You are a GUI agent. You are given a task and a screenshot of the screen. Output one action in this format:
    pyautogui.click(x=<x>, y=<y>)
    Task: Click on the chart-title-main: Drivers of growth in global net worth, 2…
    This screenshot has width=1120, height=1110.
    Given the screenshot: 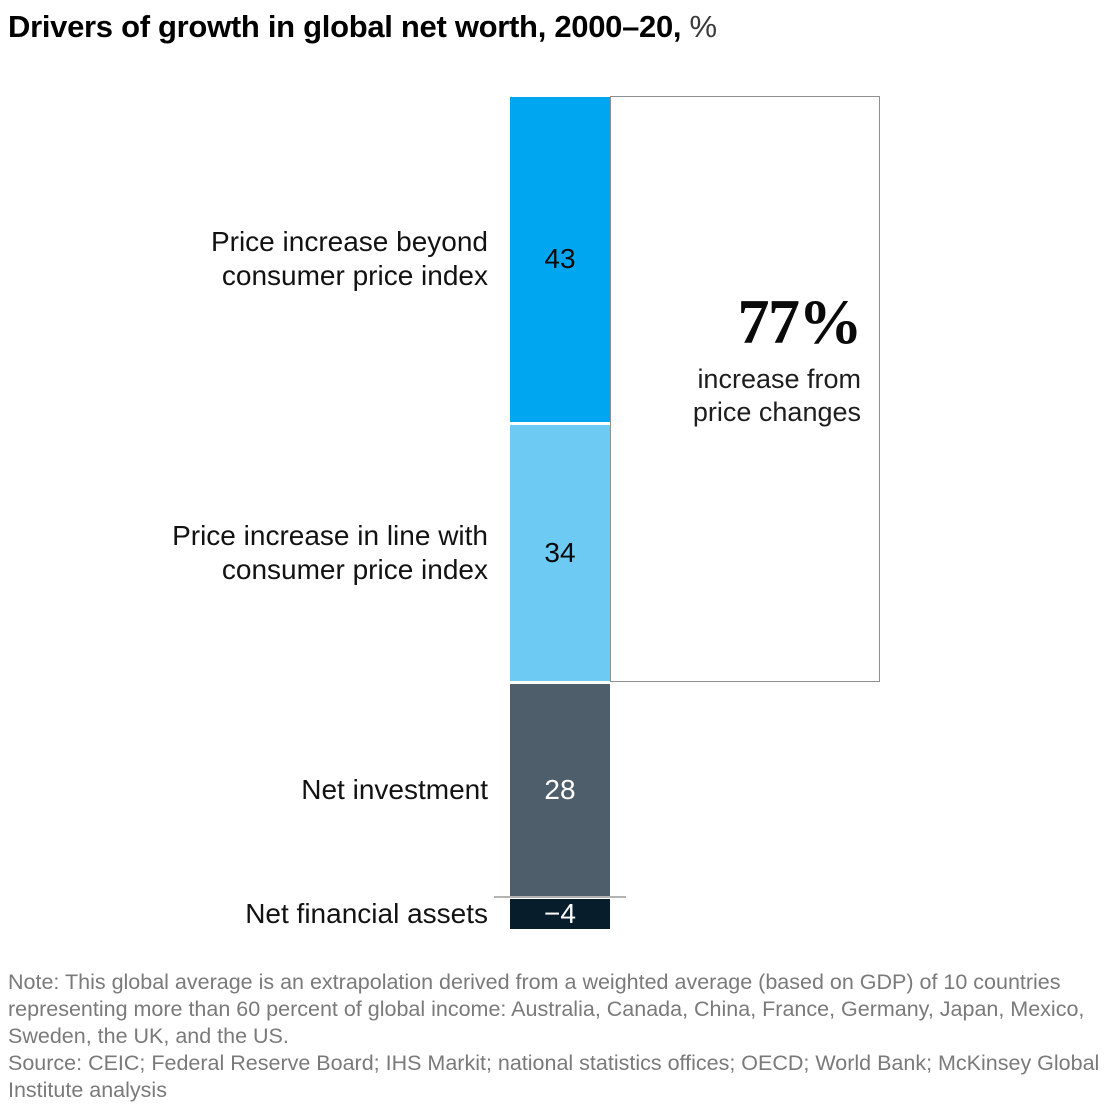 What is the action you would take?
    pyautogui.click(x=345, y=26)
    